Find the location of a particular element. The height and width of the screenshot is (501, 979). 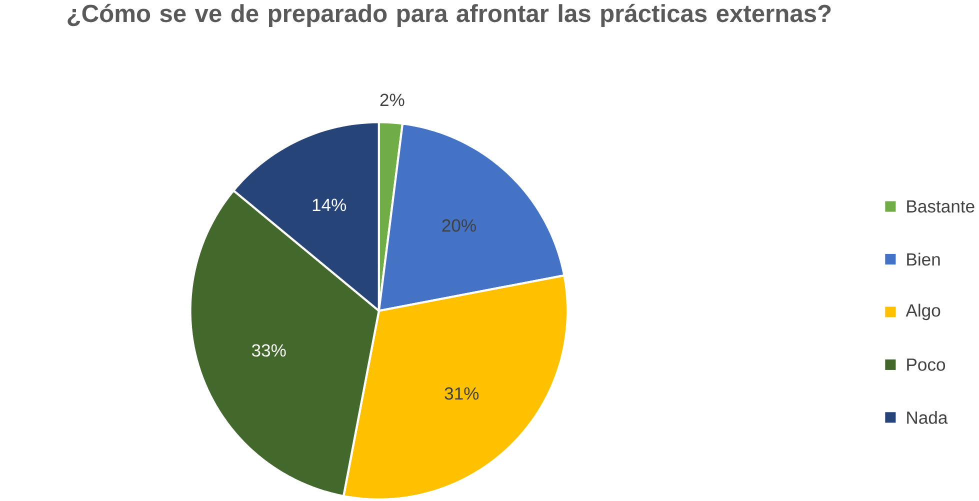

data-label: 20% is located at coordinates (459, 226).